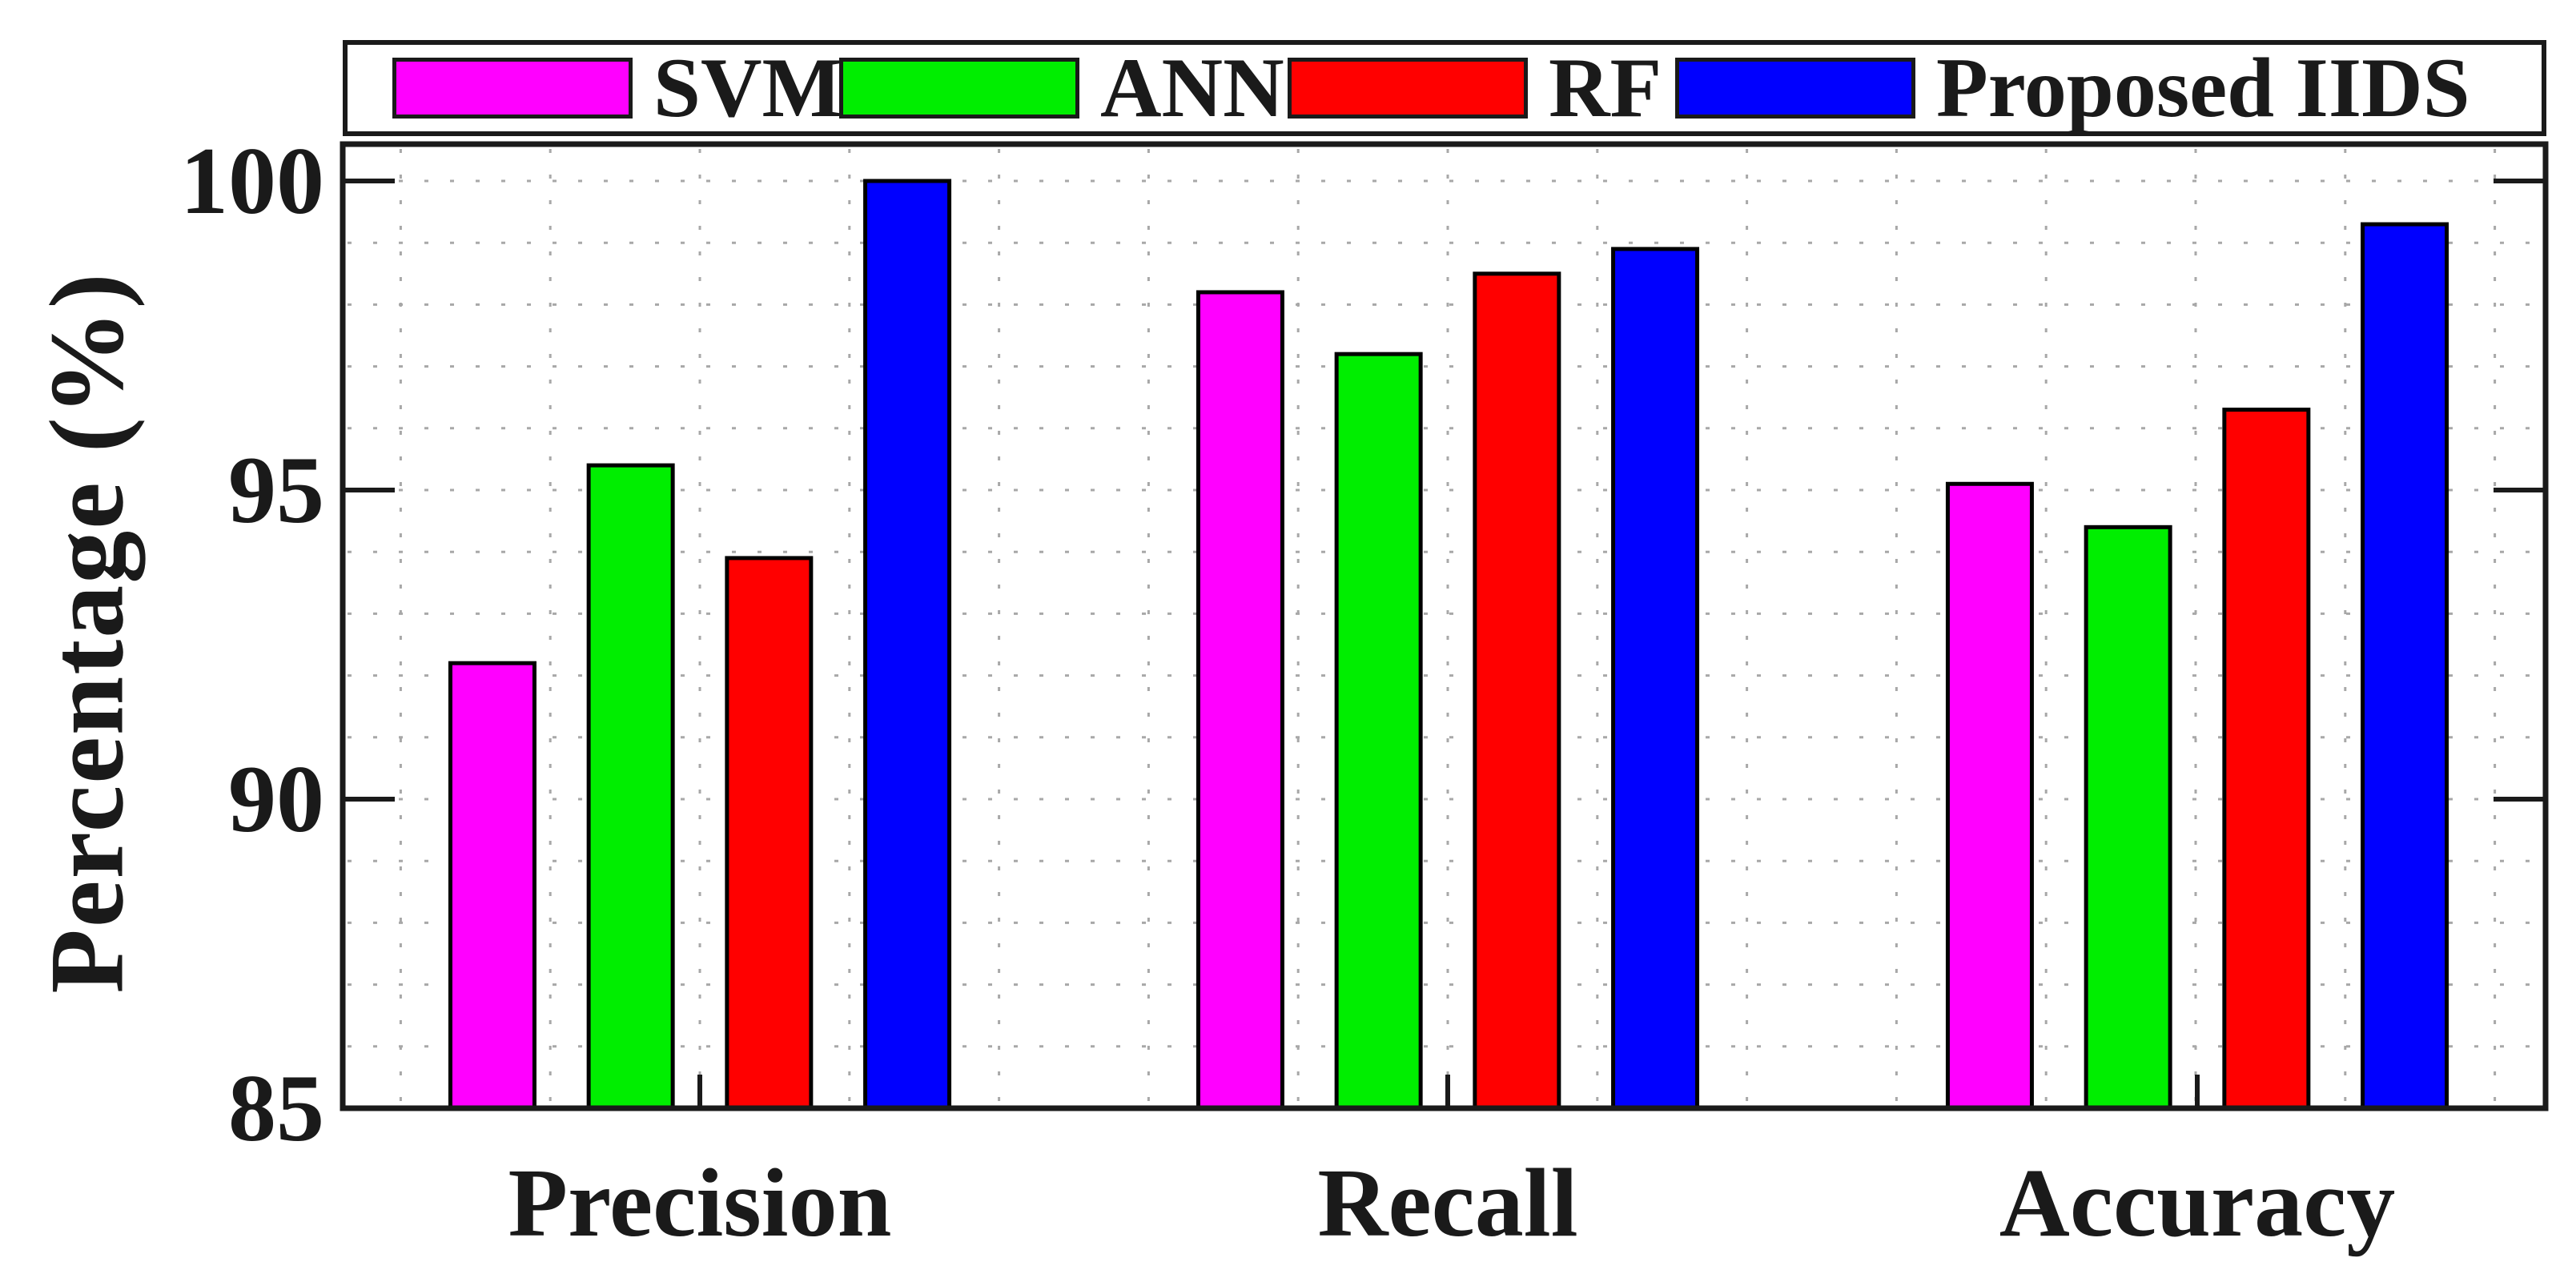  What do you see at coordinates (769, 834) in the screenshot?
I see `bar-precision-rf` at bounding box center [769, 834].